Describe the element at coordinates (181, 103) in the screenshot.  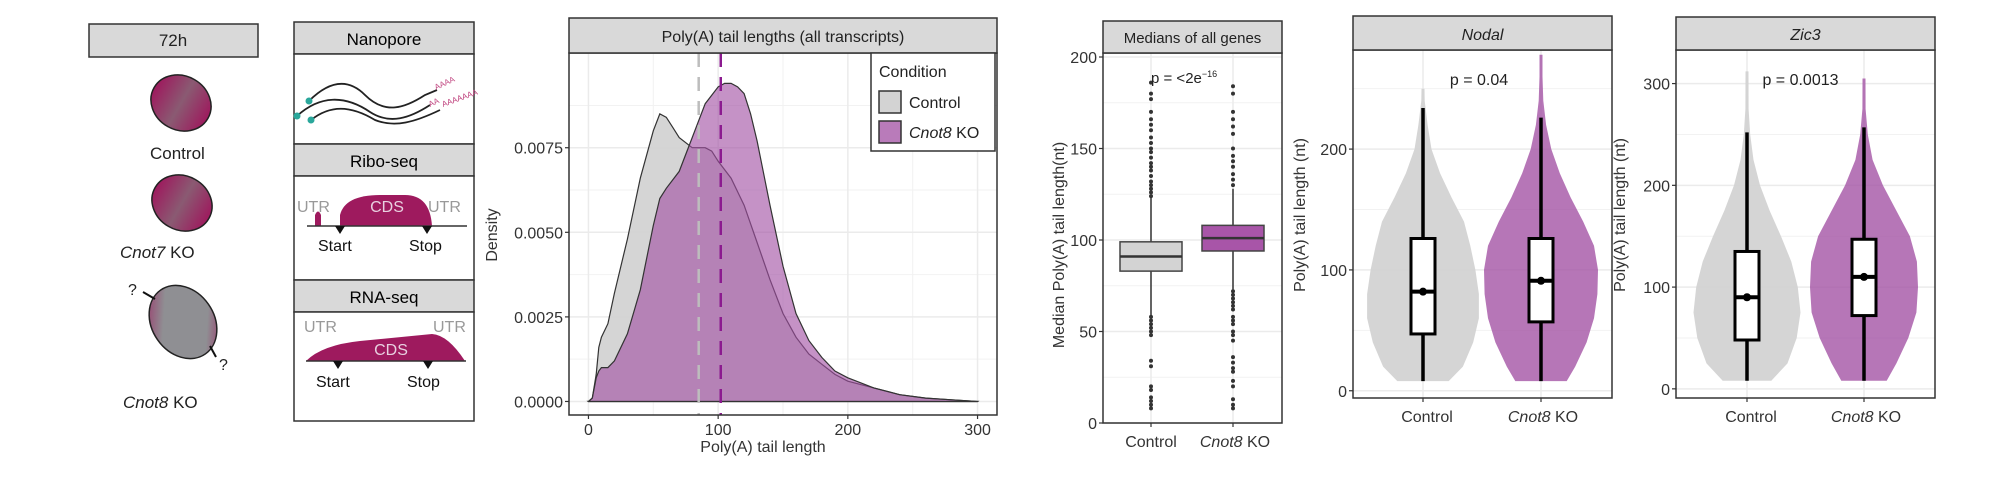
I see `cell-control-icon` at that location.